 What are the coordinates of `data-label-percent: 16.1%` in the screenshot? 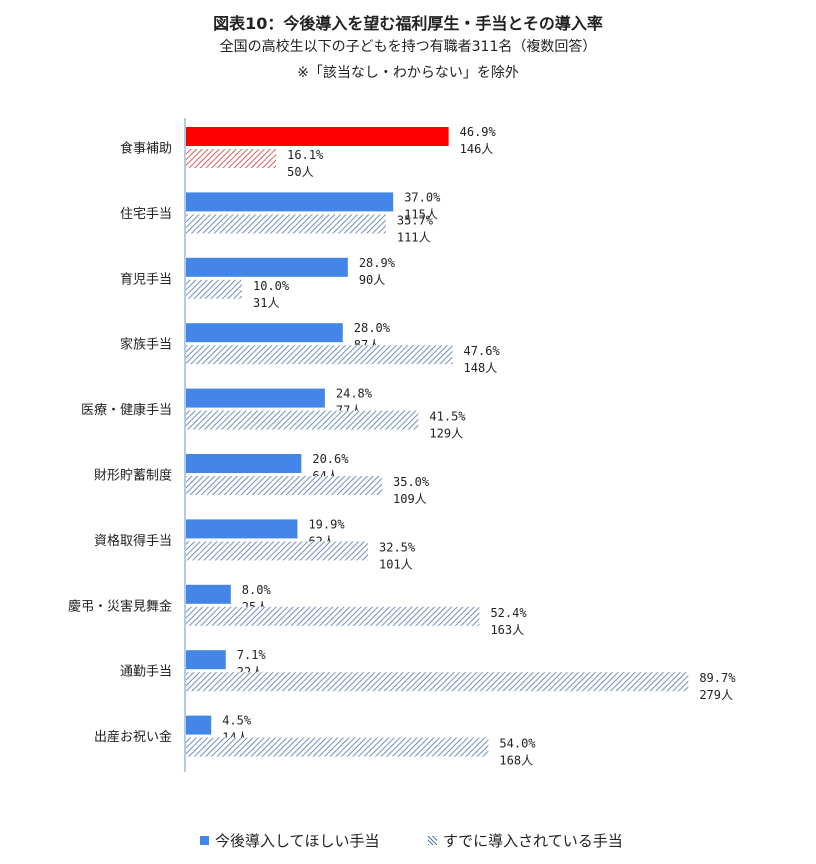 It's located at (305, 155).